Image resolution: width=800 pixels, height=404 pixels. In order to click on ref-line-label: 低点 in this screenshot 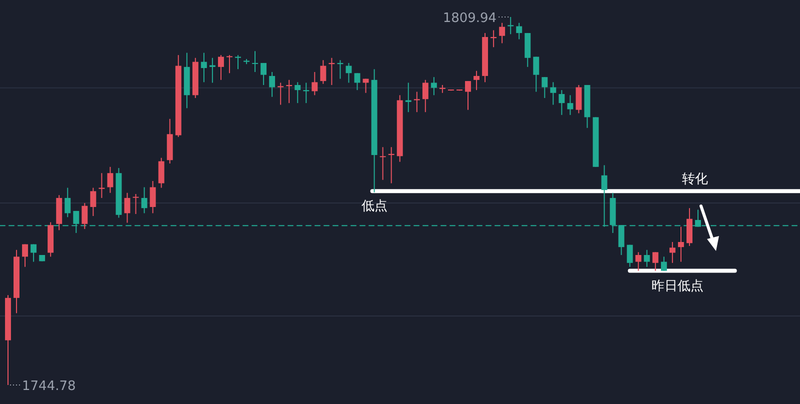, I will do `click(374, 206)`.